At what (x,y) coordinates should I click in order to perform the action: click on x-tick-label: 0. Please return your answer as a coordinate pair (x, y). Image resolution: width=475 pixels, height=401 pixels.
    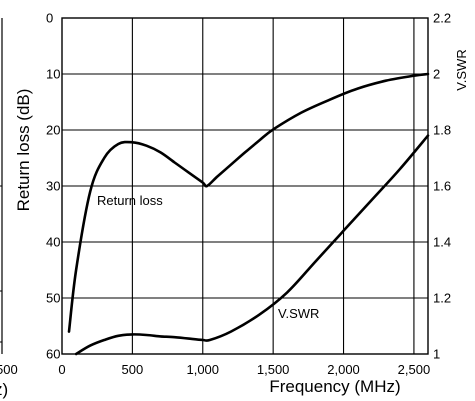
    Looking at the image, I should click on (61, 369).